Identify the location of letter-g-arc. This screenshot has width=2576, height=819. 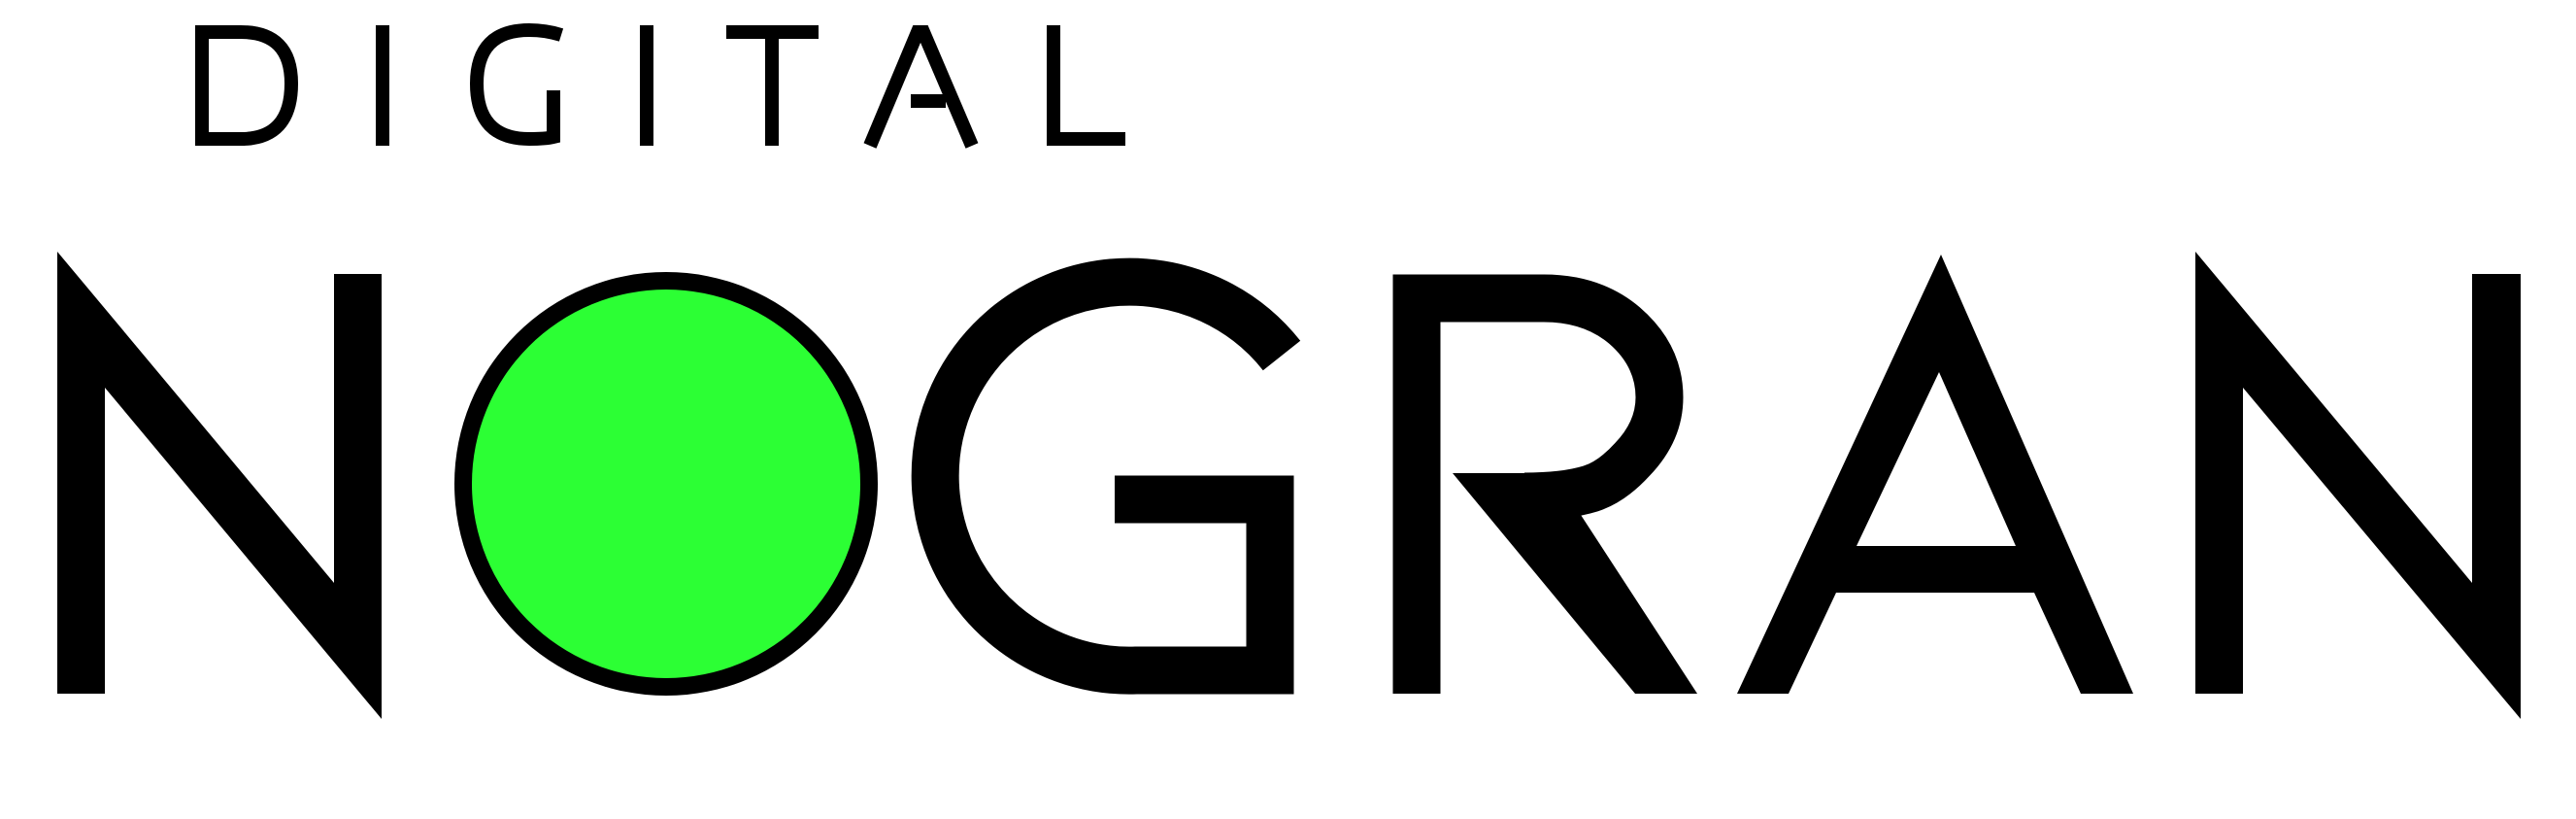
(1106, 476).